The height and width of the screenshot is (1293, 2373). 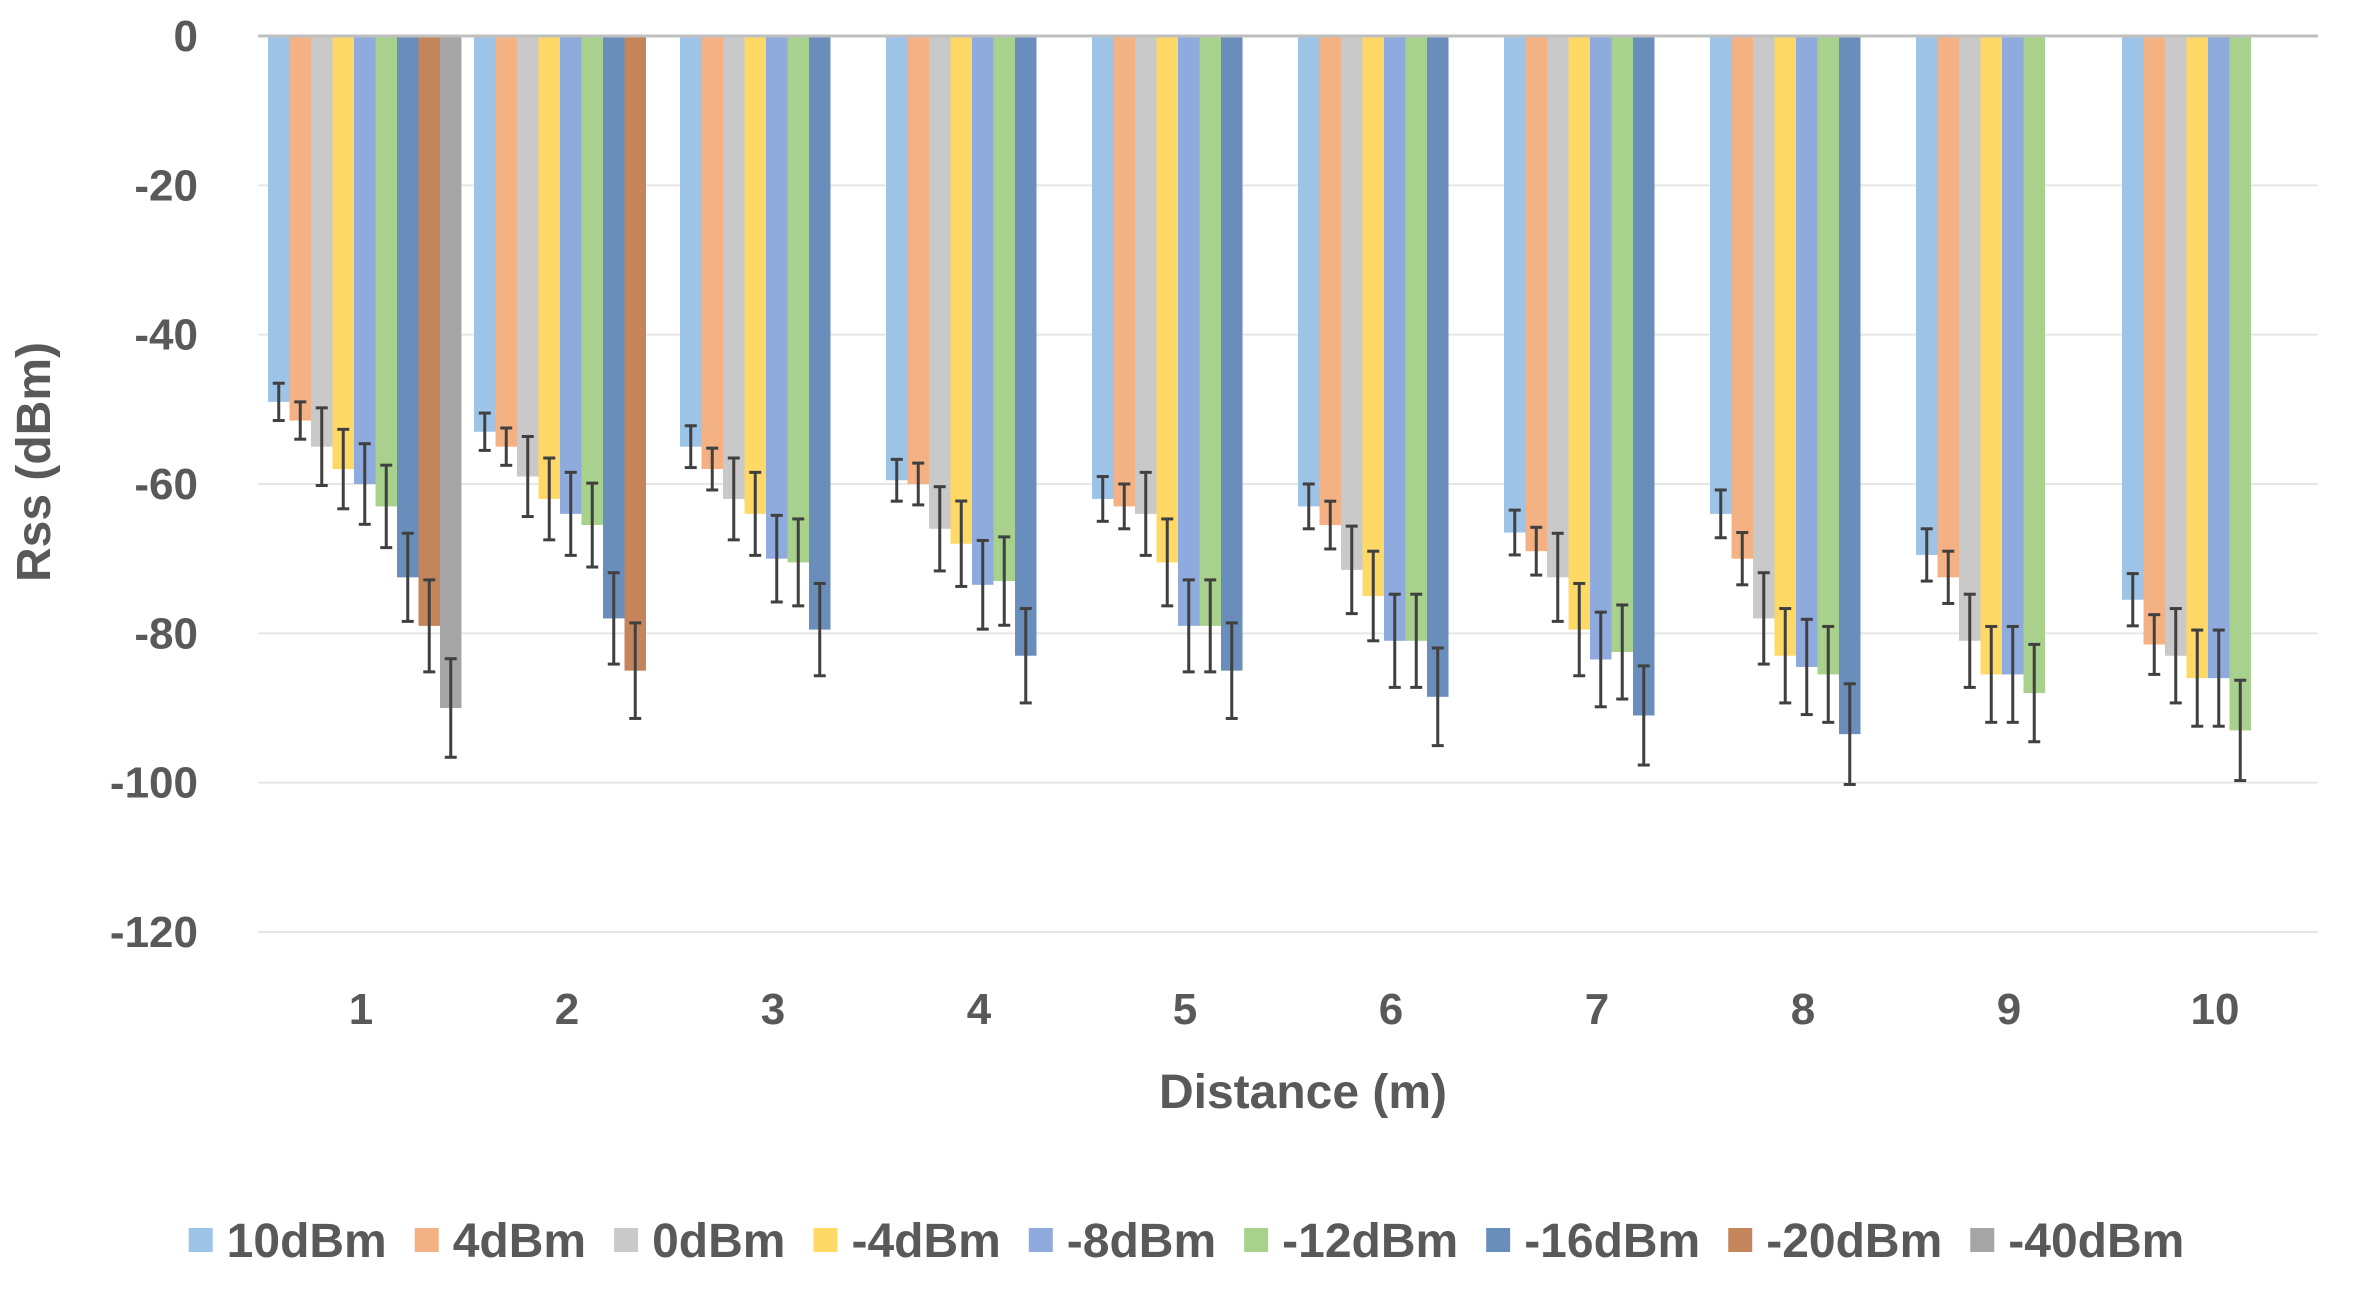 I want to click on x-tick-label: 9, so click(x=2009, y=1009).